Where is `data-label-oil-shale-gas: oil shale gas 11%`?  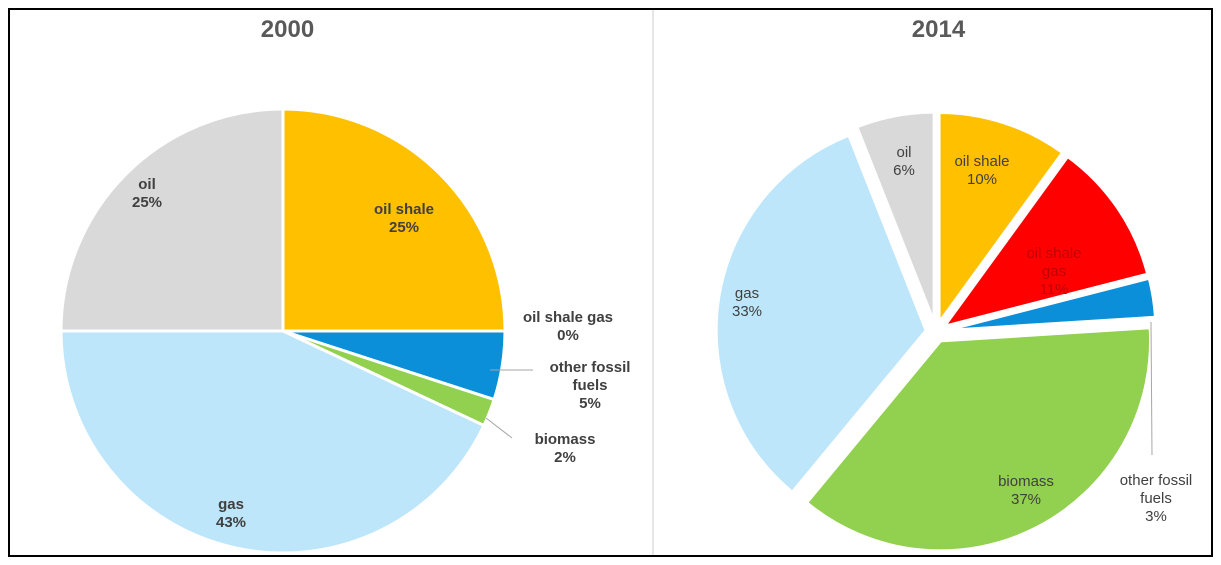 data-label-oil-shale-gas: oil shale gas 11% is located at coordinates (1053, 271).